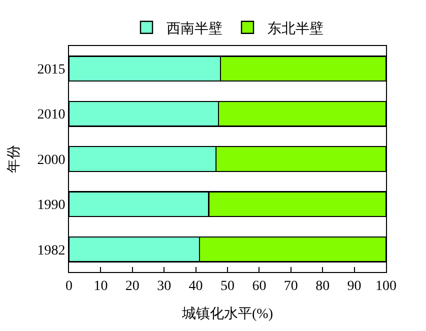  I want to click on y-axis-title: 年份, so click(14, 159).